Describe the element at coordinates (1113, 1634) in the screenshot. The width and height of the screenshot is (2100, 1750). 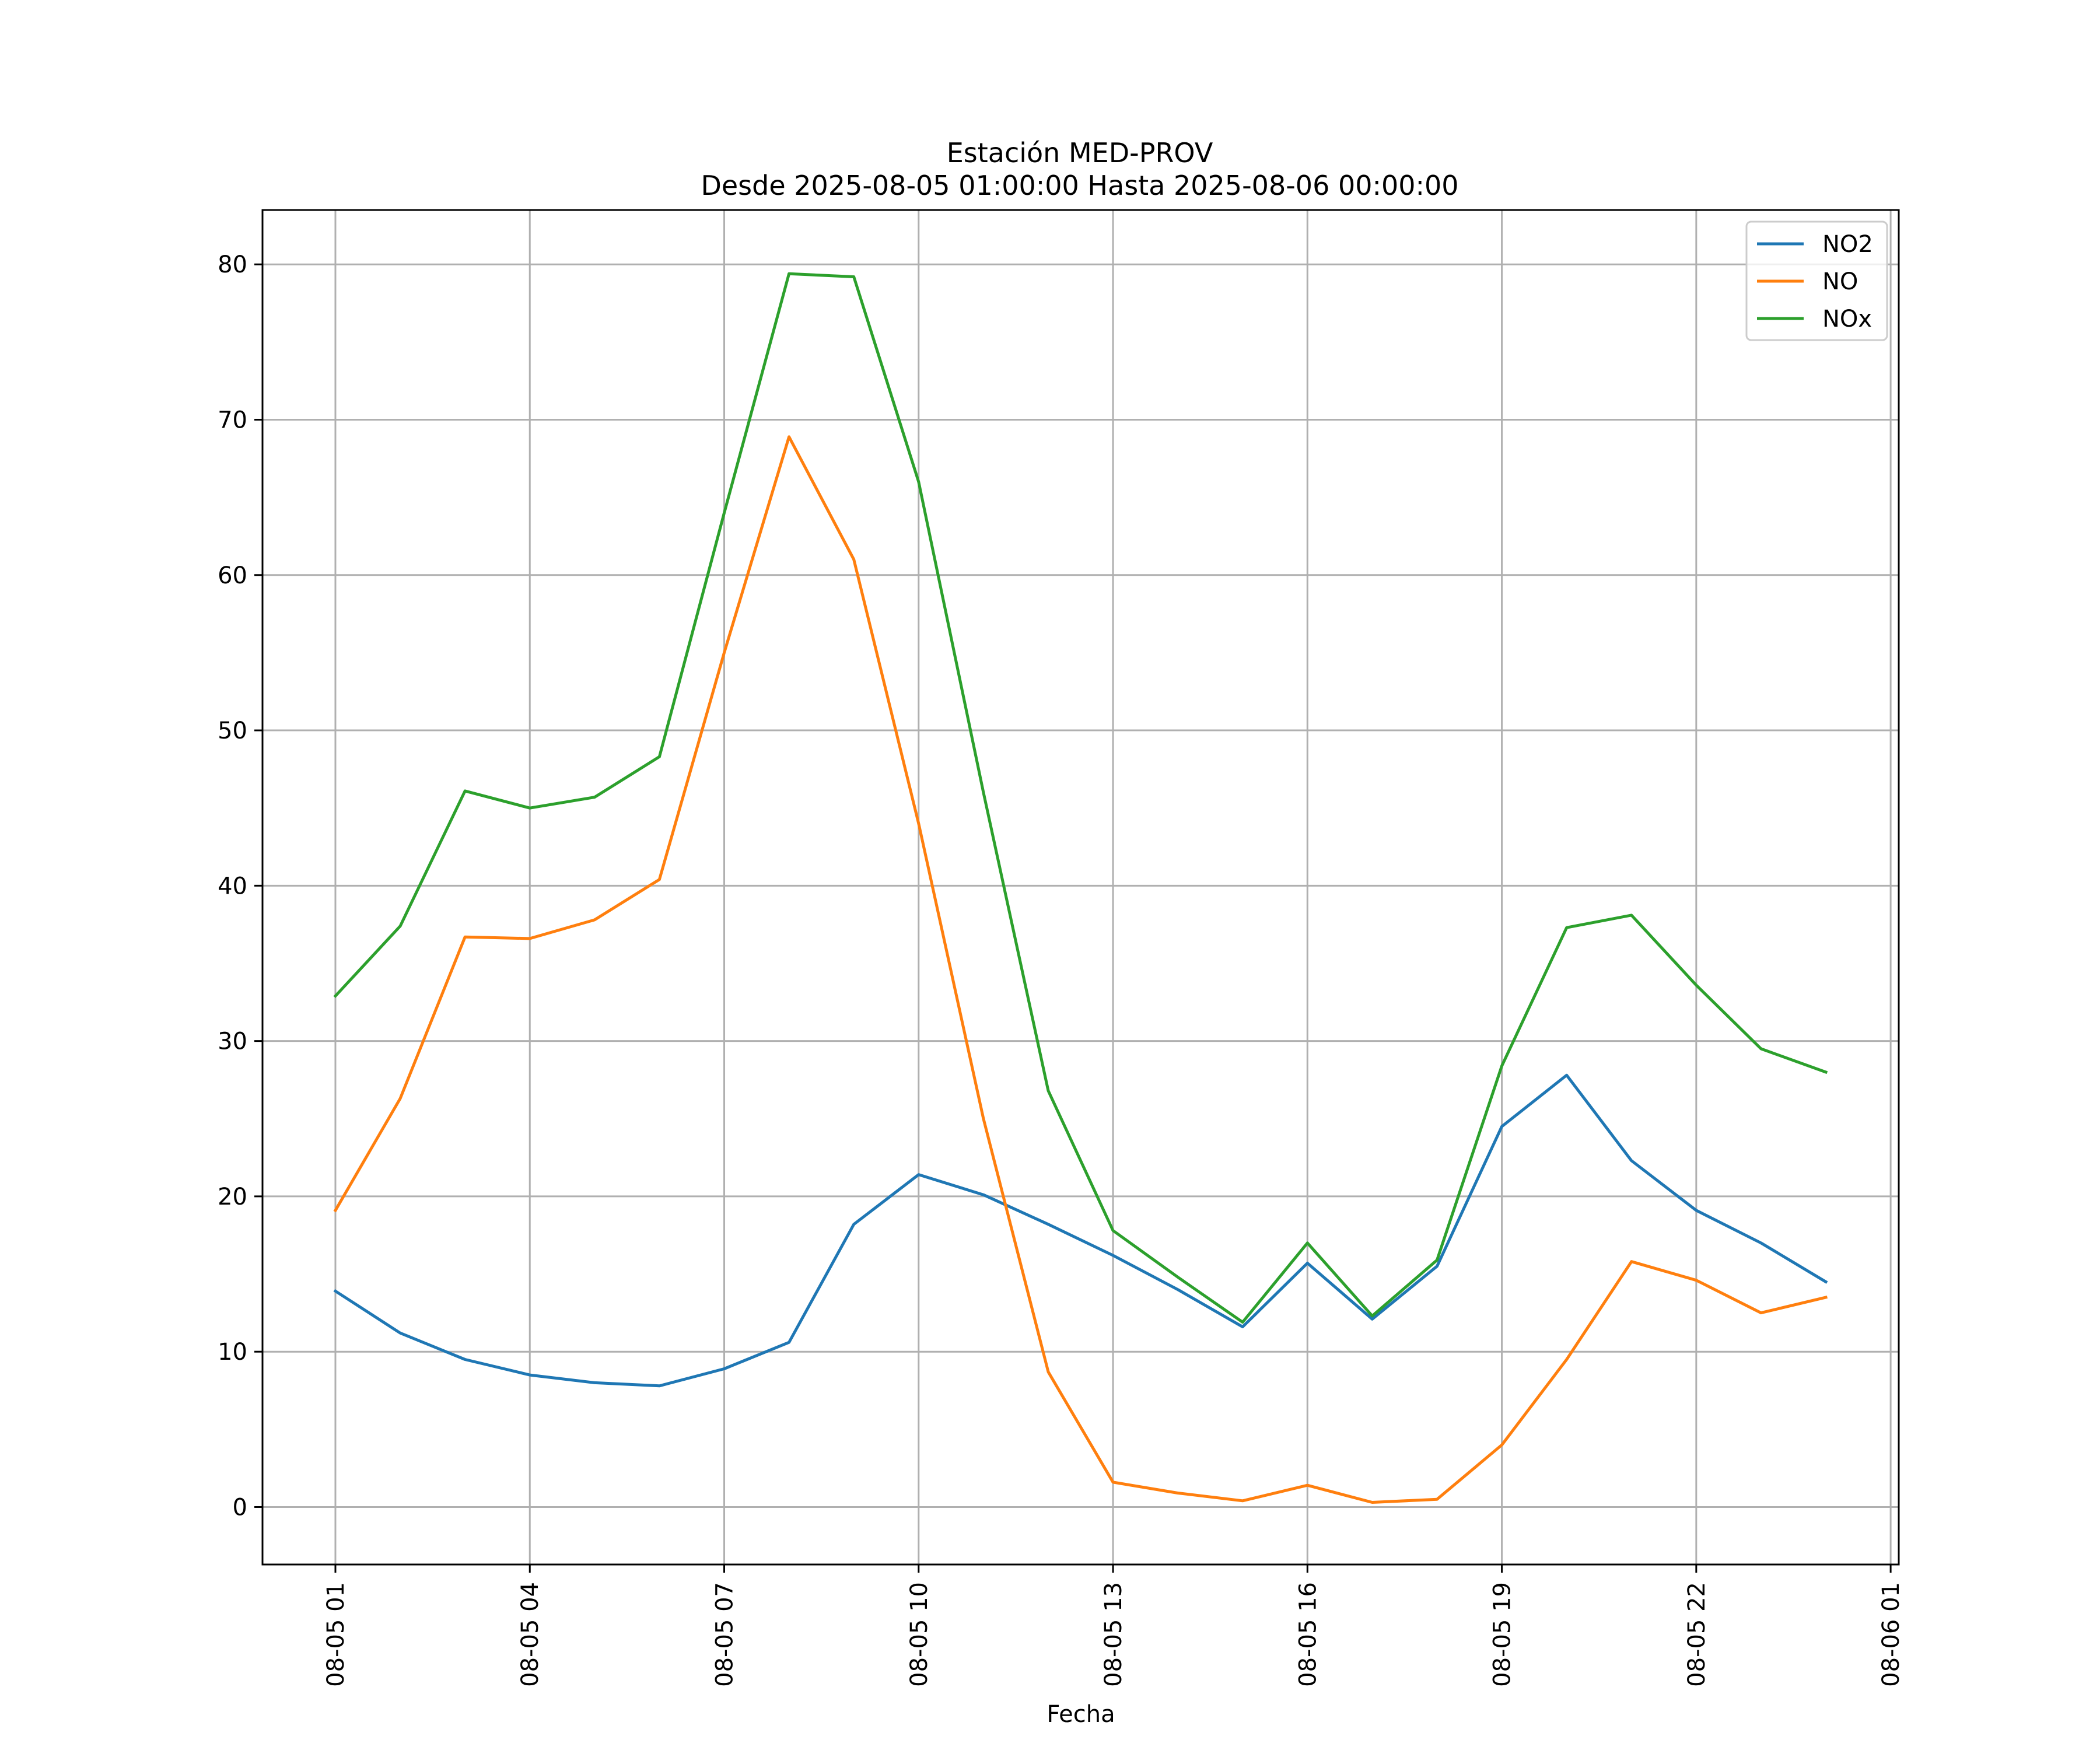
I see `x-tick-label: 08-05 13` at that location.